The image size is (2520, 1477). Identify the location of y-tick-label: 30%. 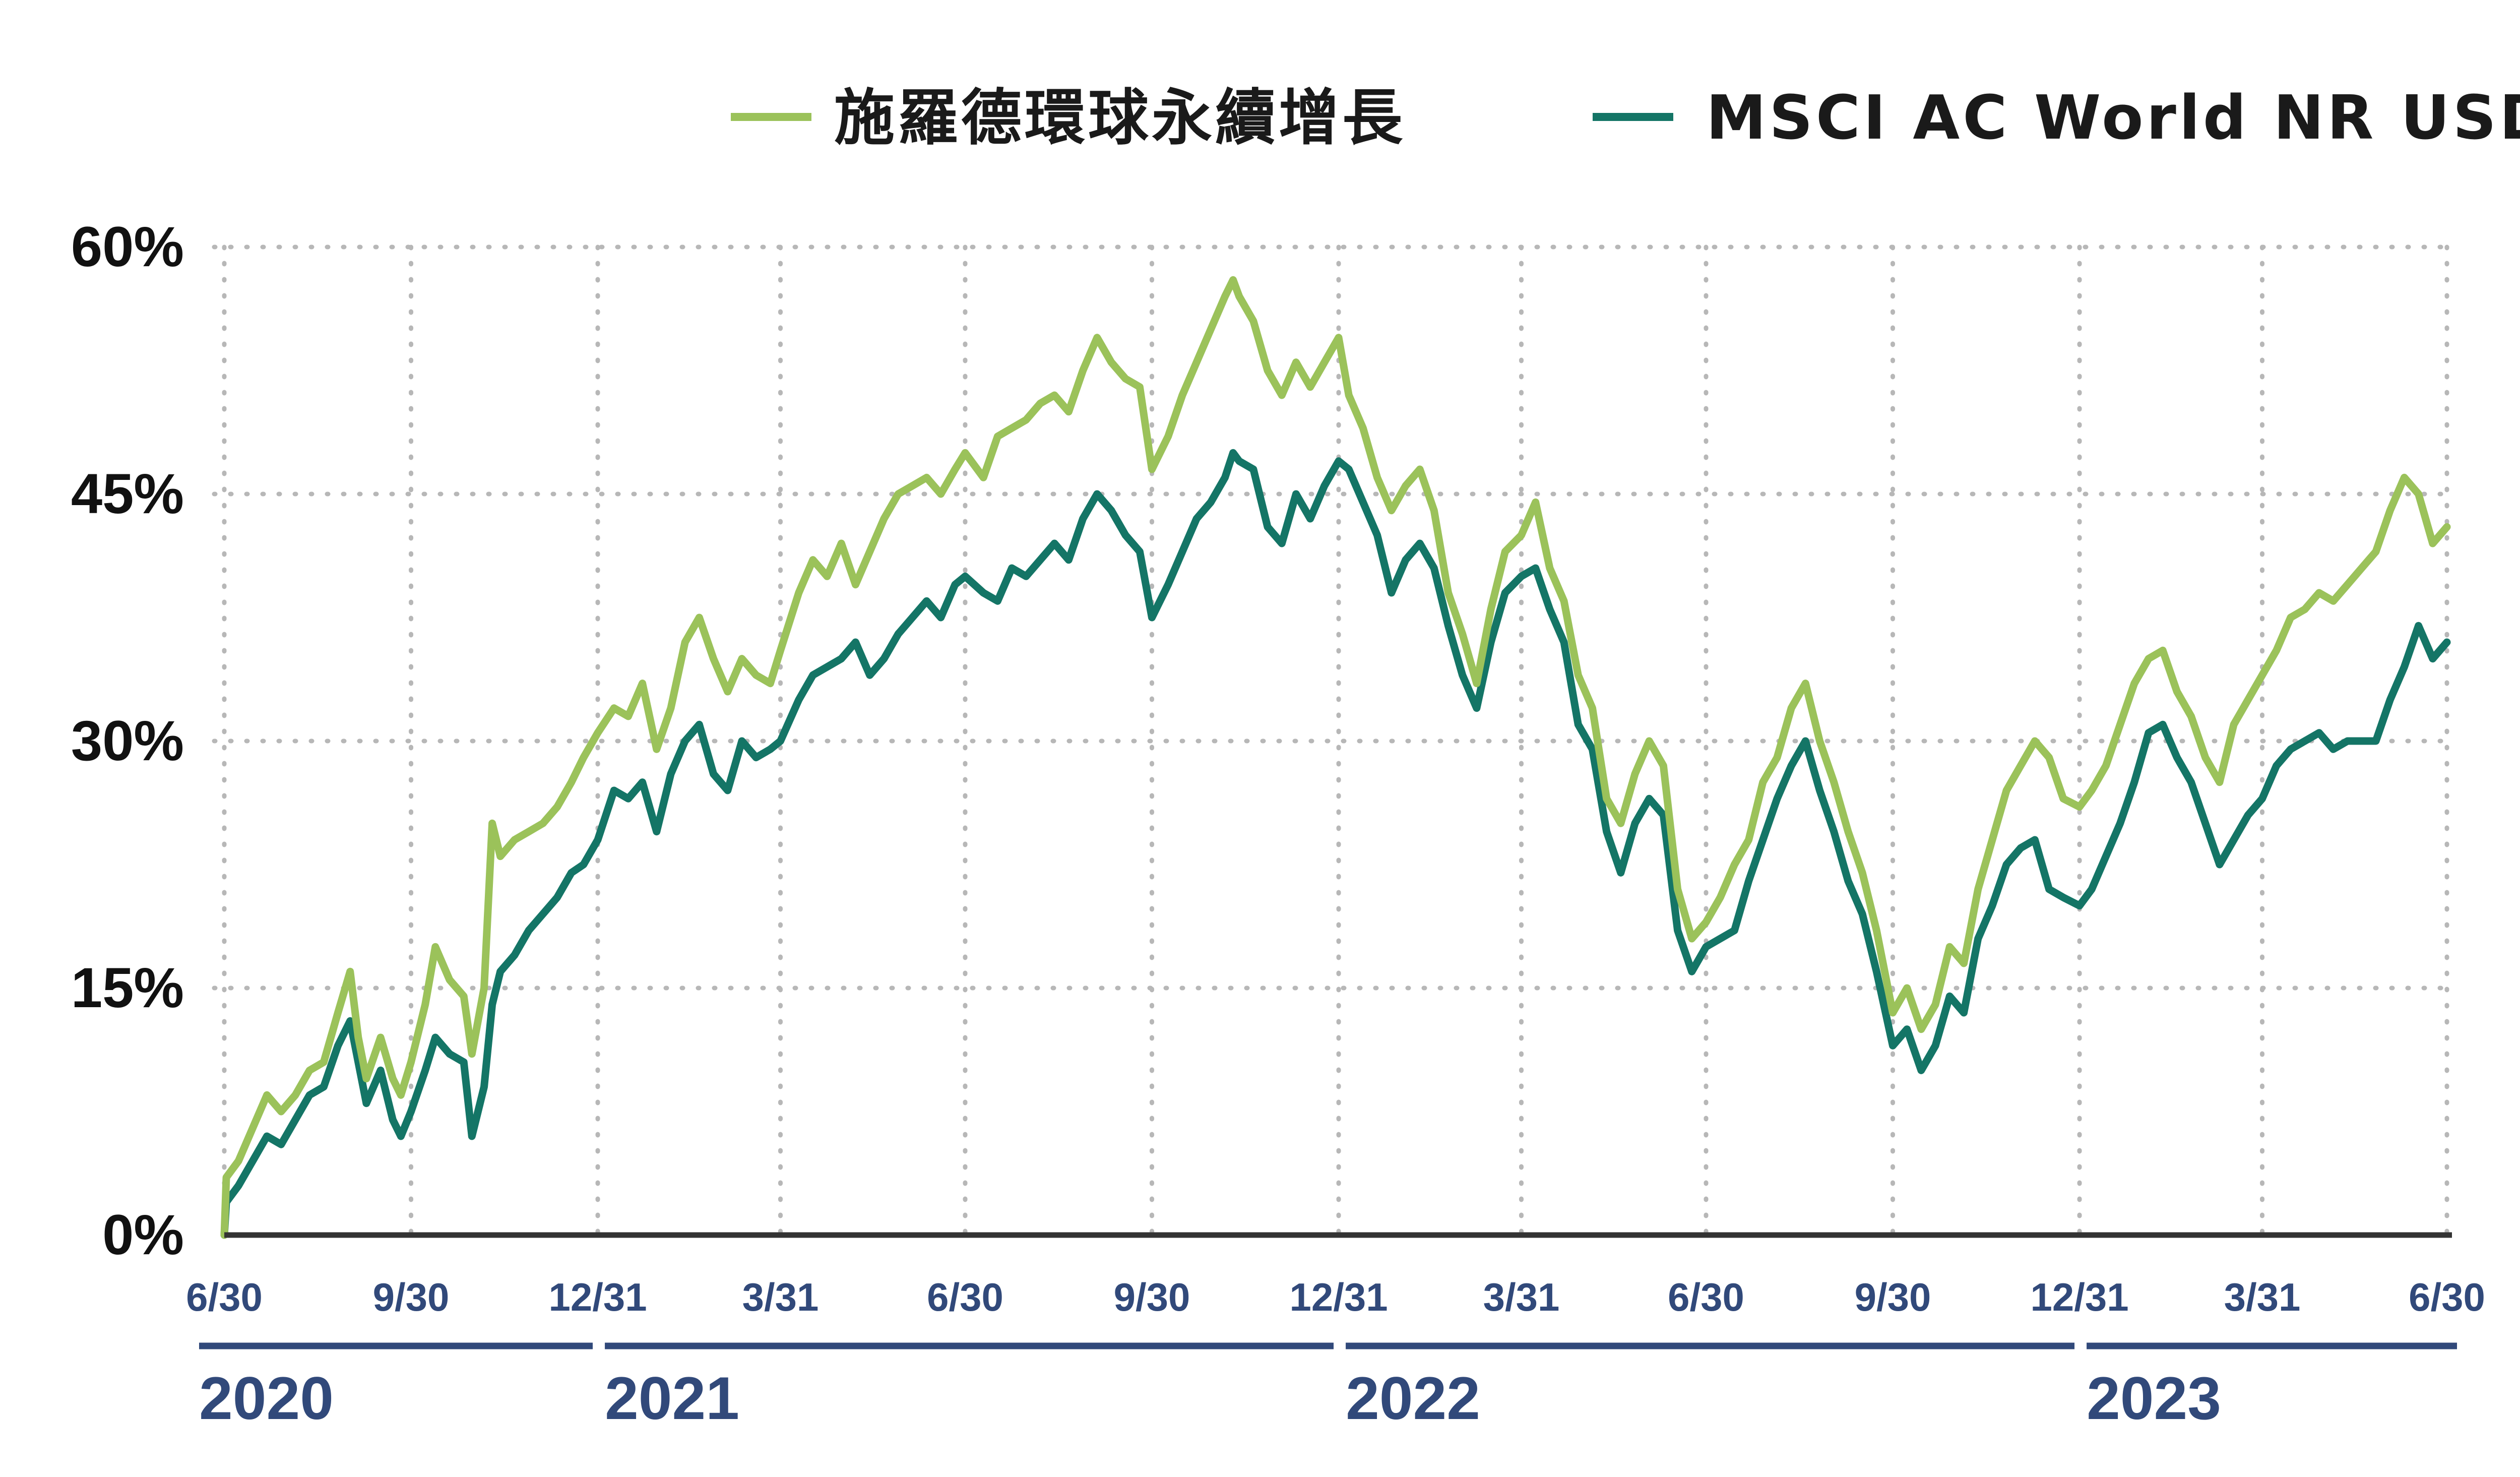
(127, 740).